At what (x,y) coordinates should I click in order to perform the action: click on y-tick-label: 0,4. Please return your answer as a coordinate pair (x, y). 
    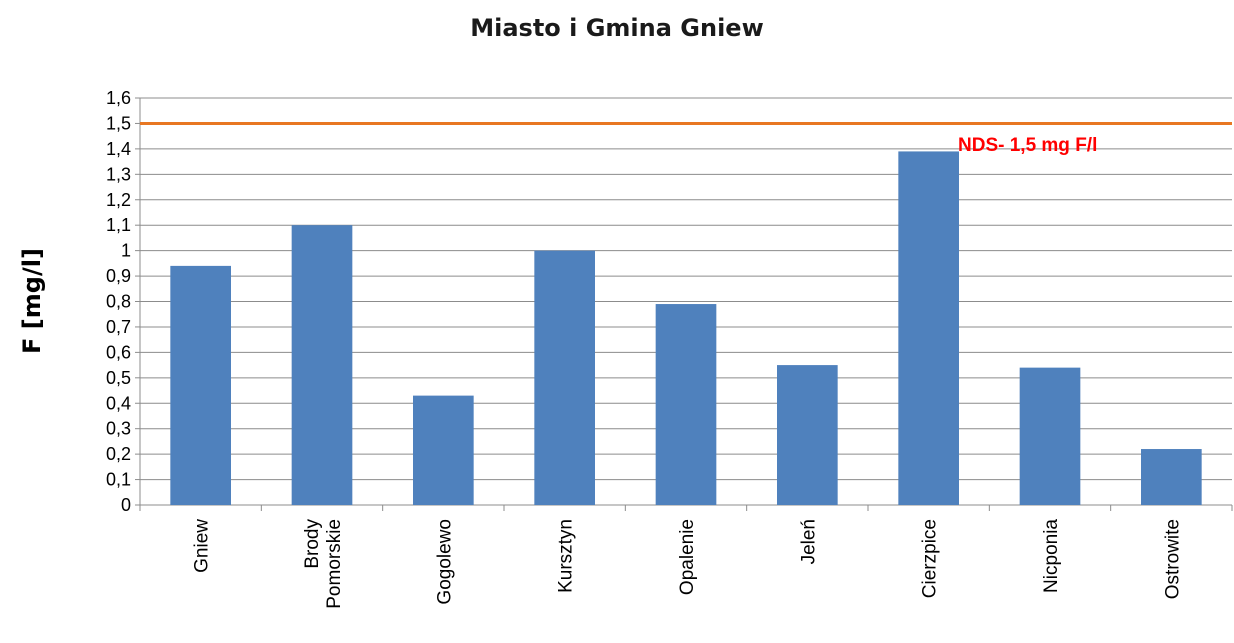
    Looking at the image, I should click on (118, 403).